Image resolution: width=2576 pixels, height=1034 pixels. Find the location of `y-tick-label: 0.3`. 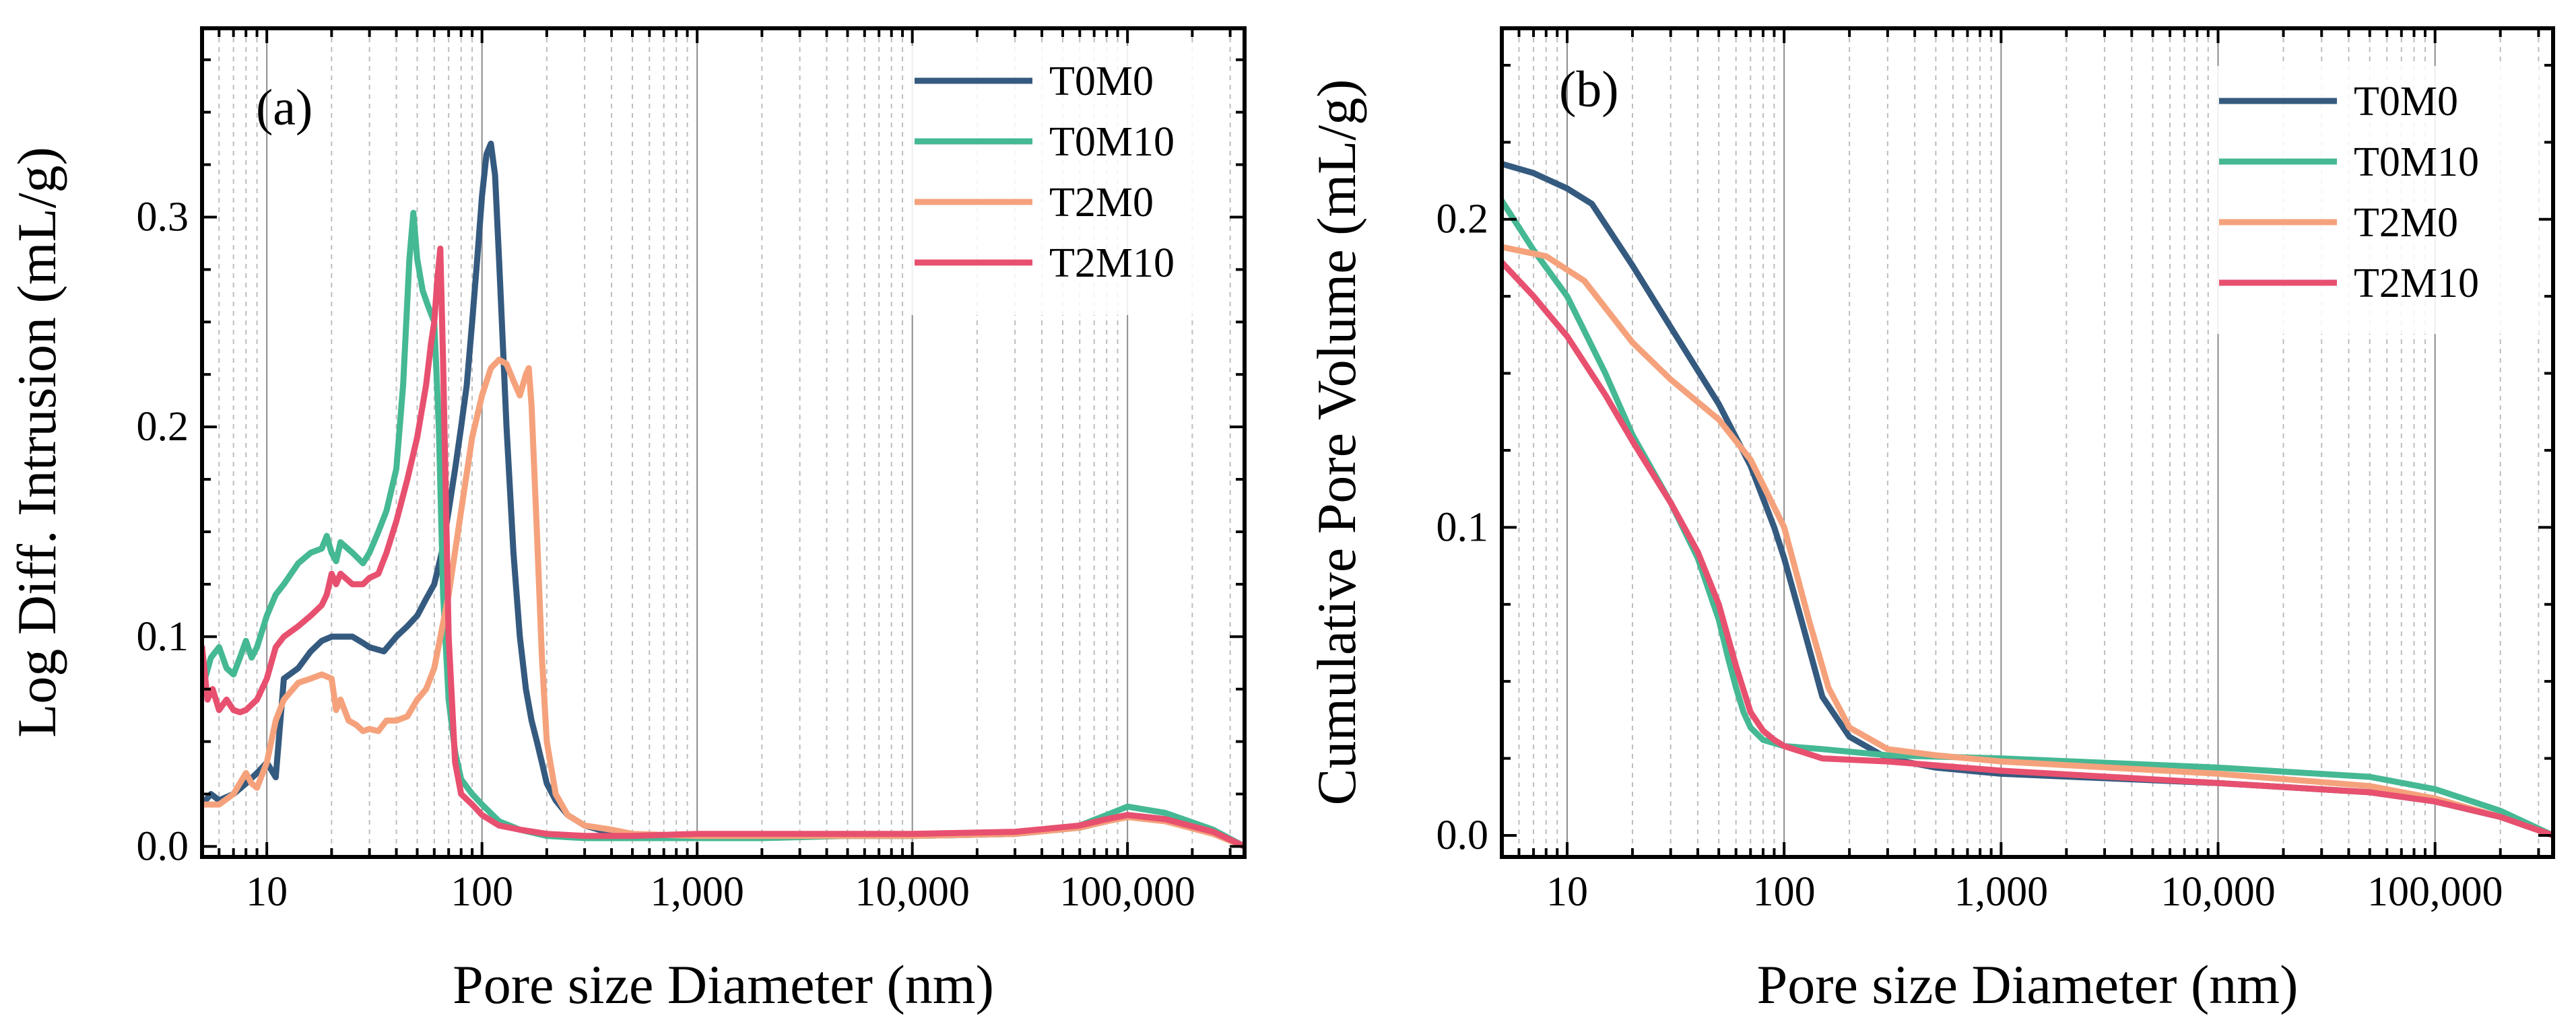

y-tick-label: 0.3 is located at coordinates (163, 217).